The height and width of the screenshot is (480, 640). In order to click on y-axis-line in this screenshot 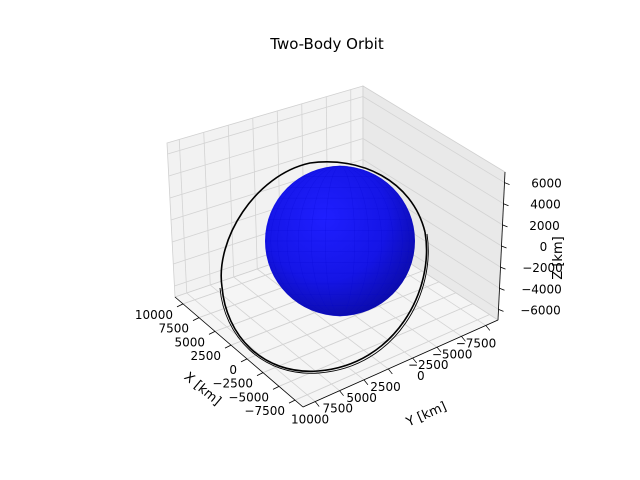, I will do `click(400, 363)`.